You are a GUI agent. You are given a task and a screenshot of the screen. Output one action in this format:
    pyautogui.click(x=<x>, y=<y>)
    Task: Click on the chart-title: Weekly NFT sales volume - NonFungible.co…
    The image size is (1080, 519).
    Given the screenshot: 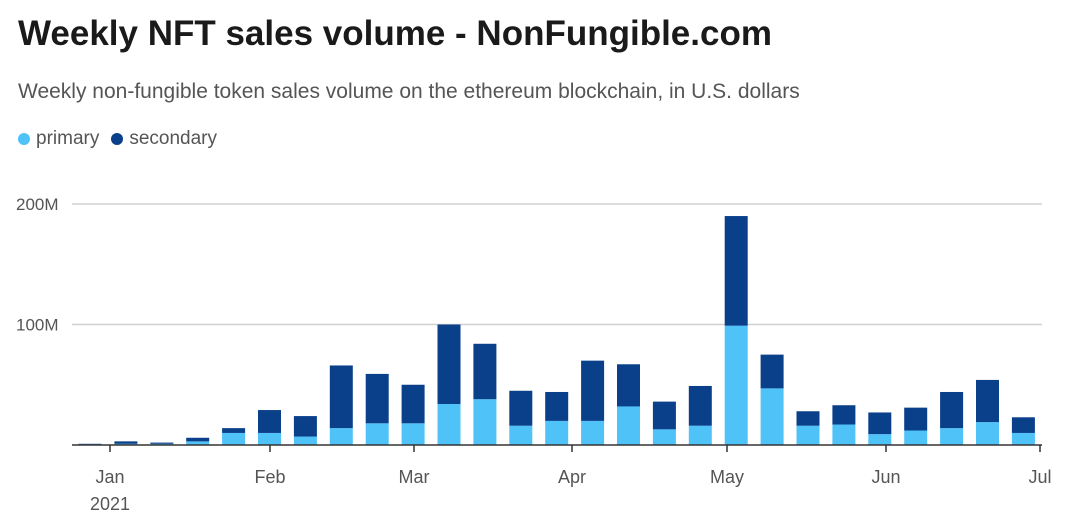 What is the action you would take?
    pyautogui.click(x=395, y=33)
    